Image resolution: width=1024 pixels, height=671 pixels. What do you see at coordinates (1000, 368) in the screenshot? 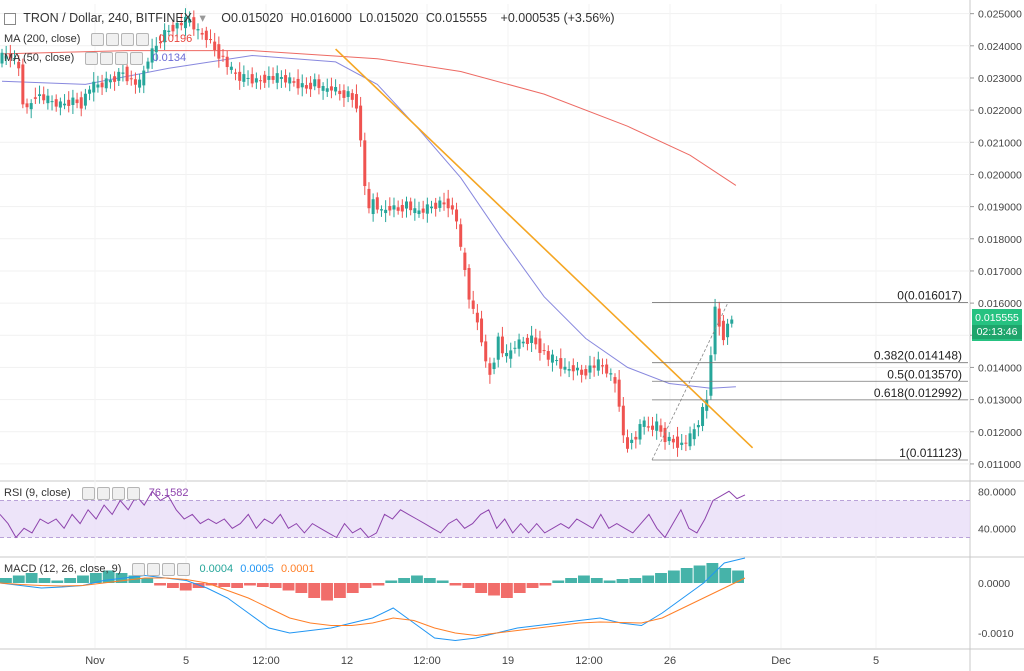
I see `price-tick-label: 0.014000` at bounding box center [1000, 368].